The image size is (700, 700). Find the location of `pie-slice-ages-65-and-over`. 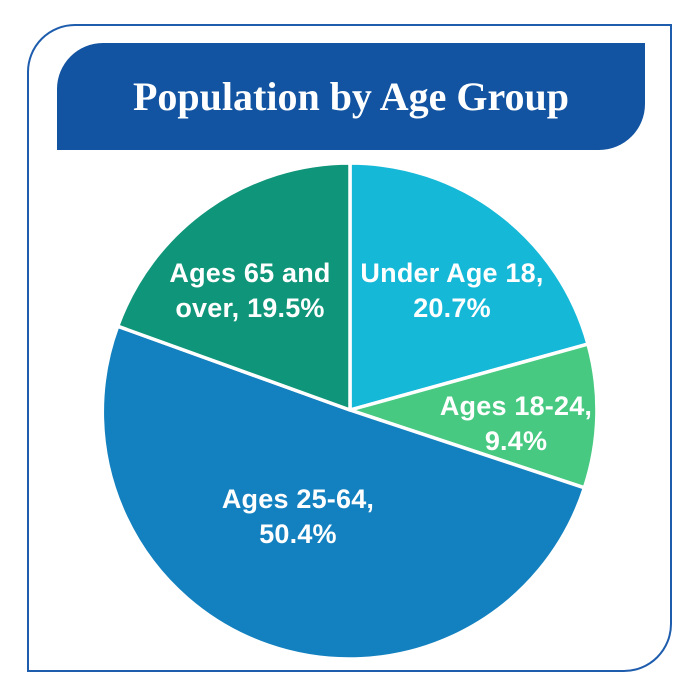

pie-slice-ages-65-and-over is located at coordinates (233, 286).